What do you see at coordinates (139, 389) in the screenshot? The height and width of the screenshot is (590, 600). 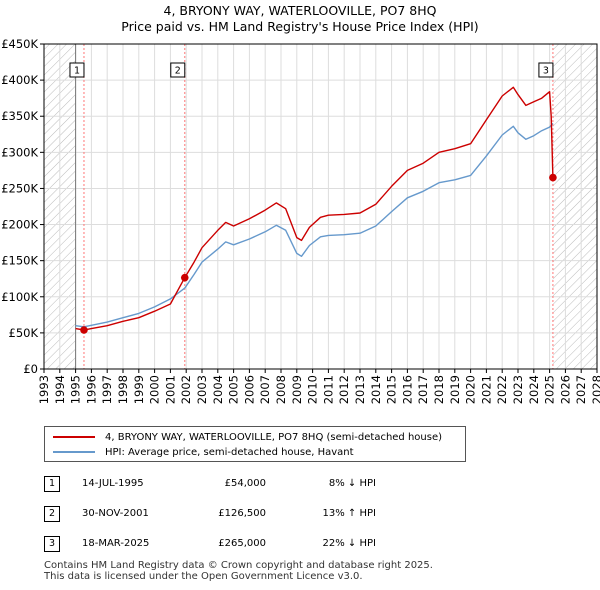 I see `x-tick-label: 1999` at bounding box center [139, 389].